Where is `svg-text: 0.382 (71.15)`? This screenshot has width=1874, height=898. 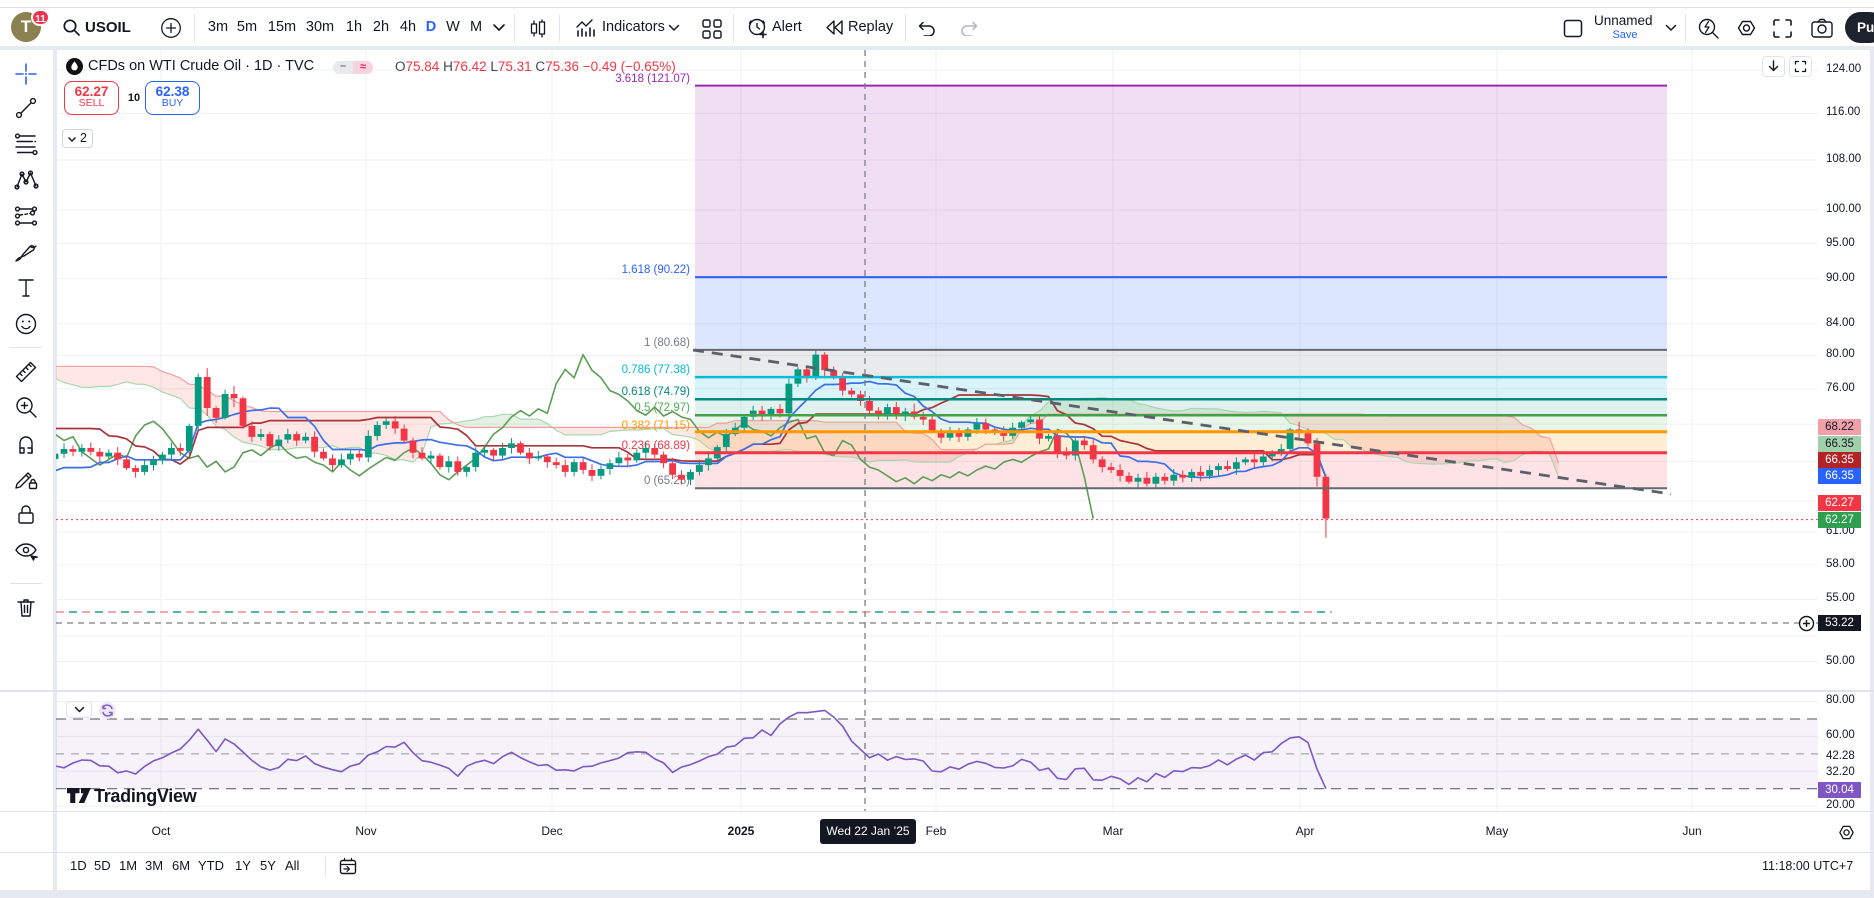 svg-text: 0.382 (71.15) is located at coordinates (656, 426).